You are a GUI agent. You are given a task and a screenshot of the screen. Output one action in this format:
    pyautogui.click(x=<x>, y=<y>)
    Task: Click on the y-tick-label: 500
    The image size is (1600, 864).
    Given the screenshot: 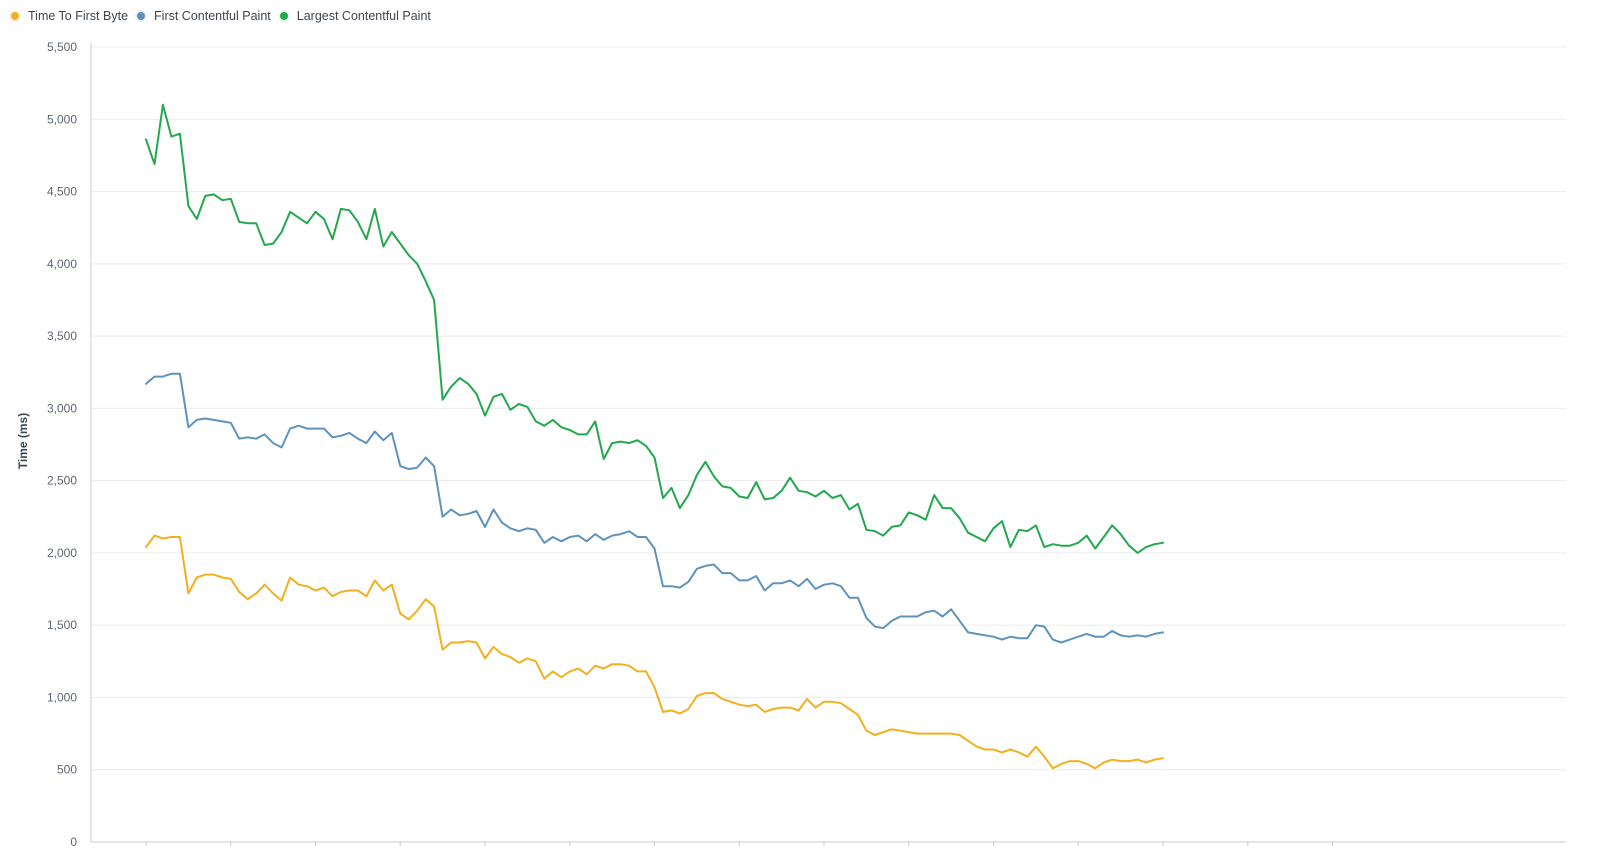 What is the action you would take?
    pyautogui.click(x=67, y=770)
    